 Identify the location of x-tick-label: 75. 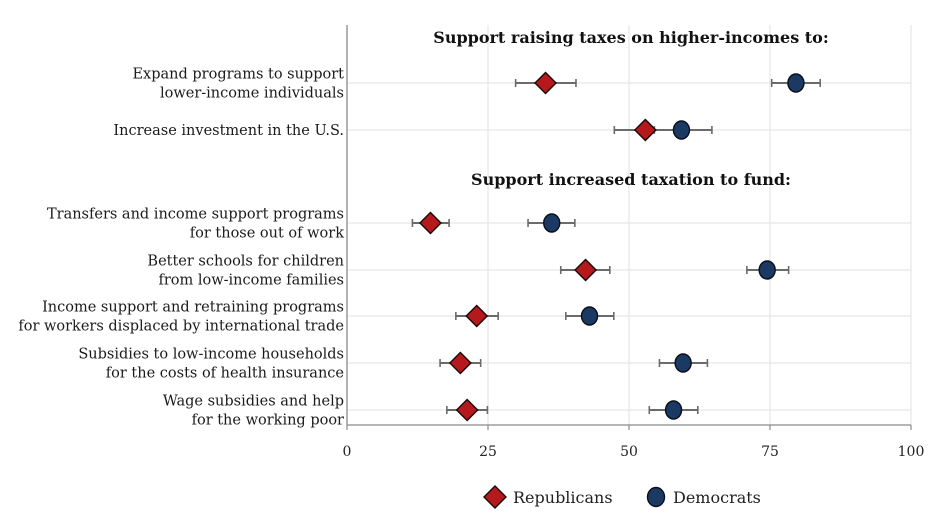
(770, 452).